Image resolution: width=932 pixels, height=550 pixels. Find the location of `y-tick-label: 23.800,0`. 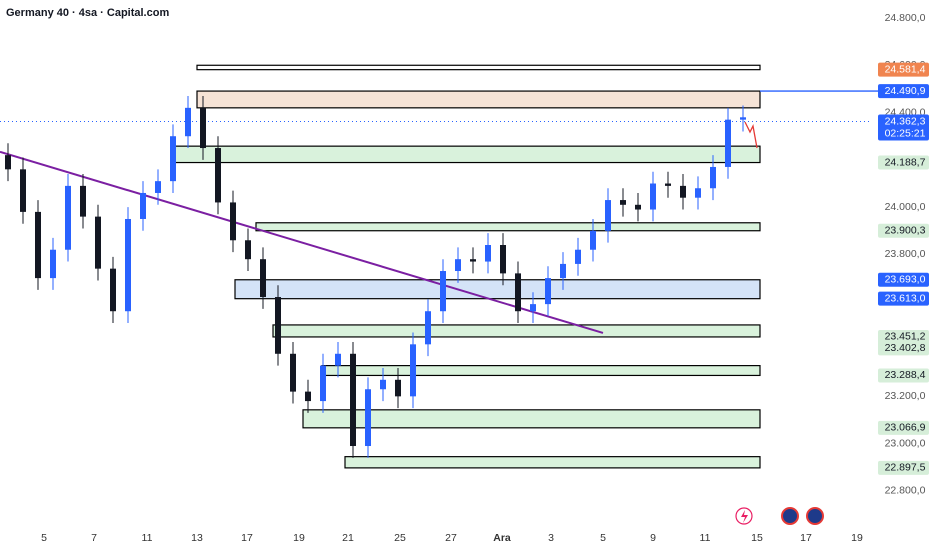

y-tick-label: 23.800,0 is located at coordinates (905, 254).